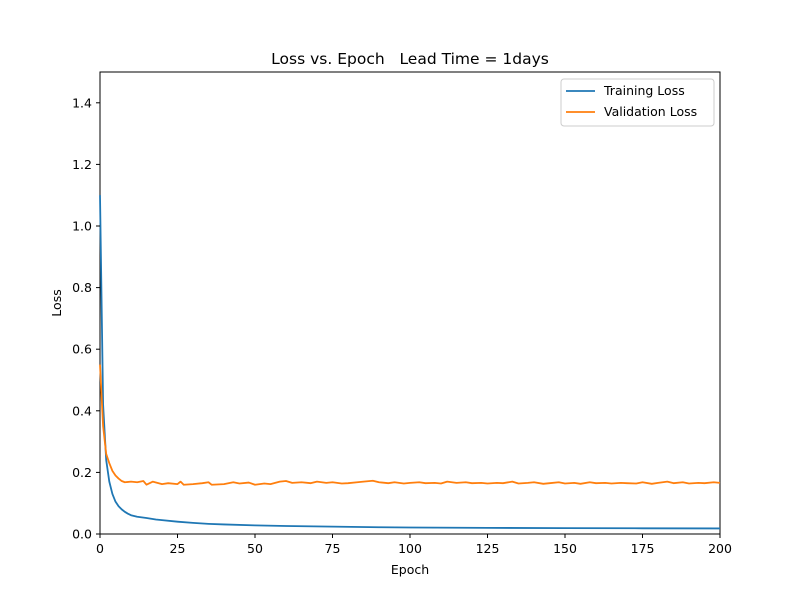 The height and width of the screenshot is (600, 800). I want to click on x-axis-ticks: 0 25 50 75 100 125 150 175 200, so click(414, 545).